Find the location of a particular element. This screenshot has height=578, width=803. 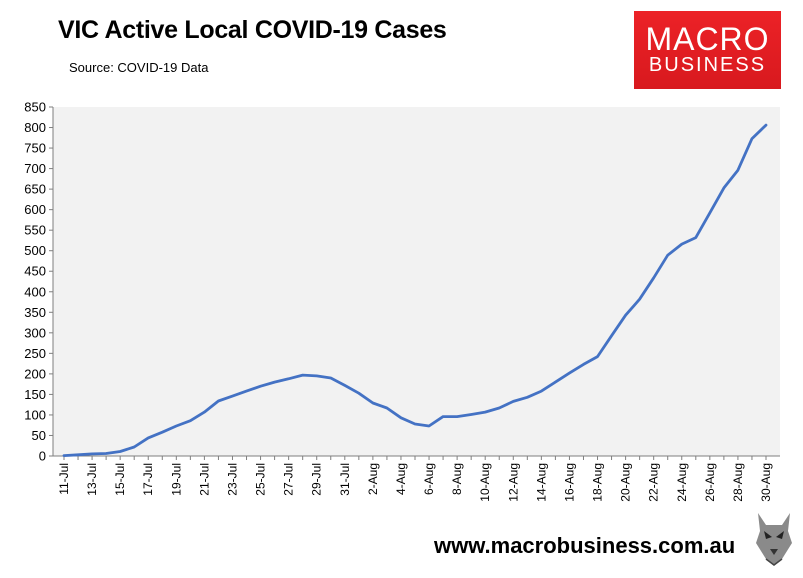

y-tick-label: 100 is located at coordinates (35, 414).